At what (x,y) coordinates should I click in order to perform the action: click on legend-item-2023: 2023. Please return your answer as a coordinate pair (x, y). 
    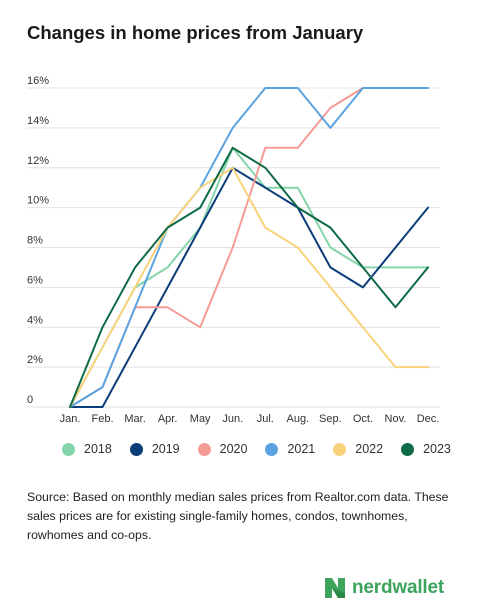
    Looking at the image, I should click on (426, 449).